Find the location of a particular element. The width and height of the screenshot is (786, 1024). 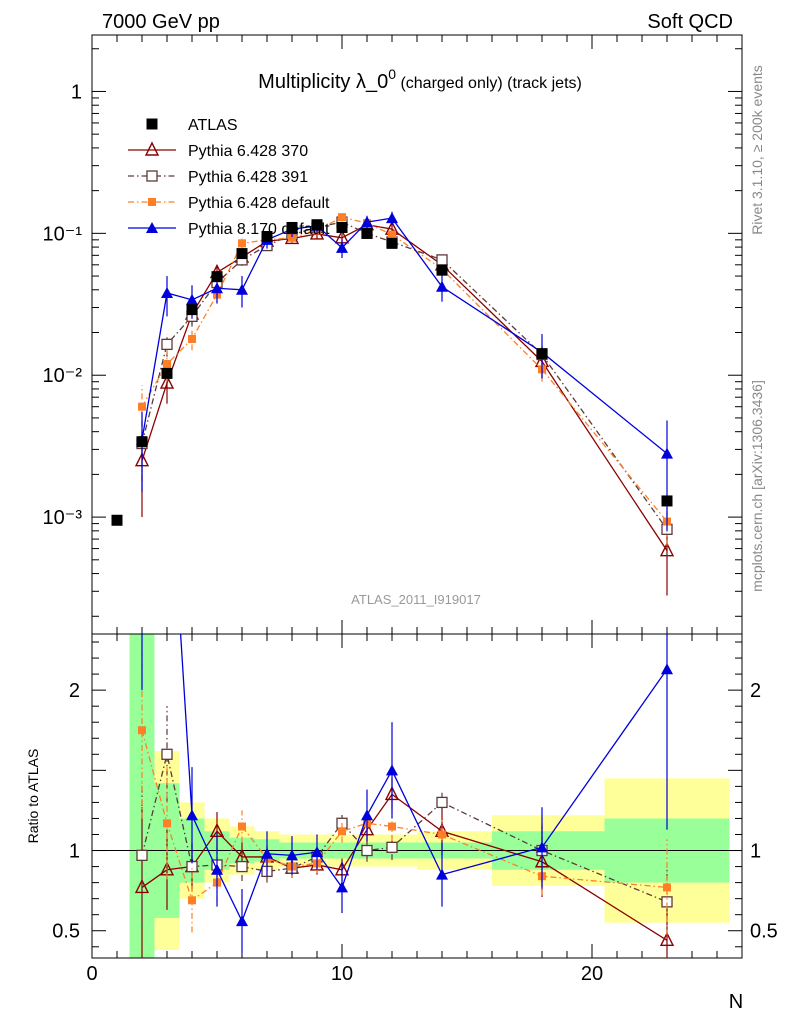

y-tick-label: 10⁻³ is located at coordinates (63, 518).